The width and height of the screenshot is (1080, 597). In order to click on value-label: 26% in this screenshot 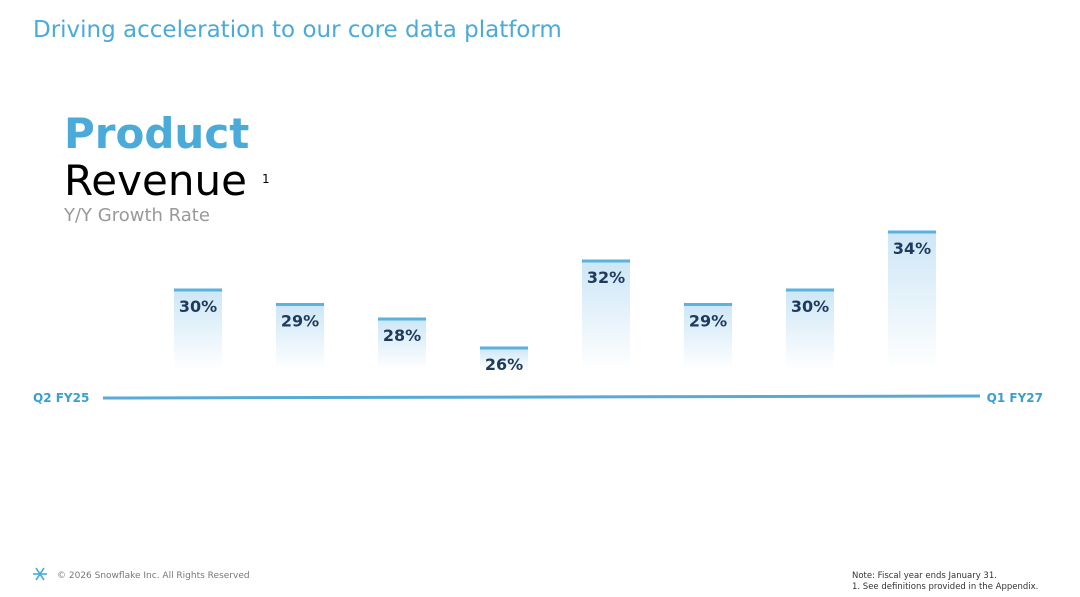, I will do `click(504, 364)`.